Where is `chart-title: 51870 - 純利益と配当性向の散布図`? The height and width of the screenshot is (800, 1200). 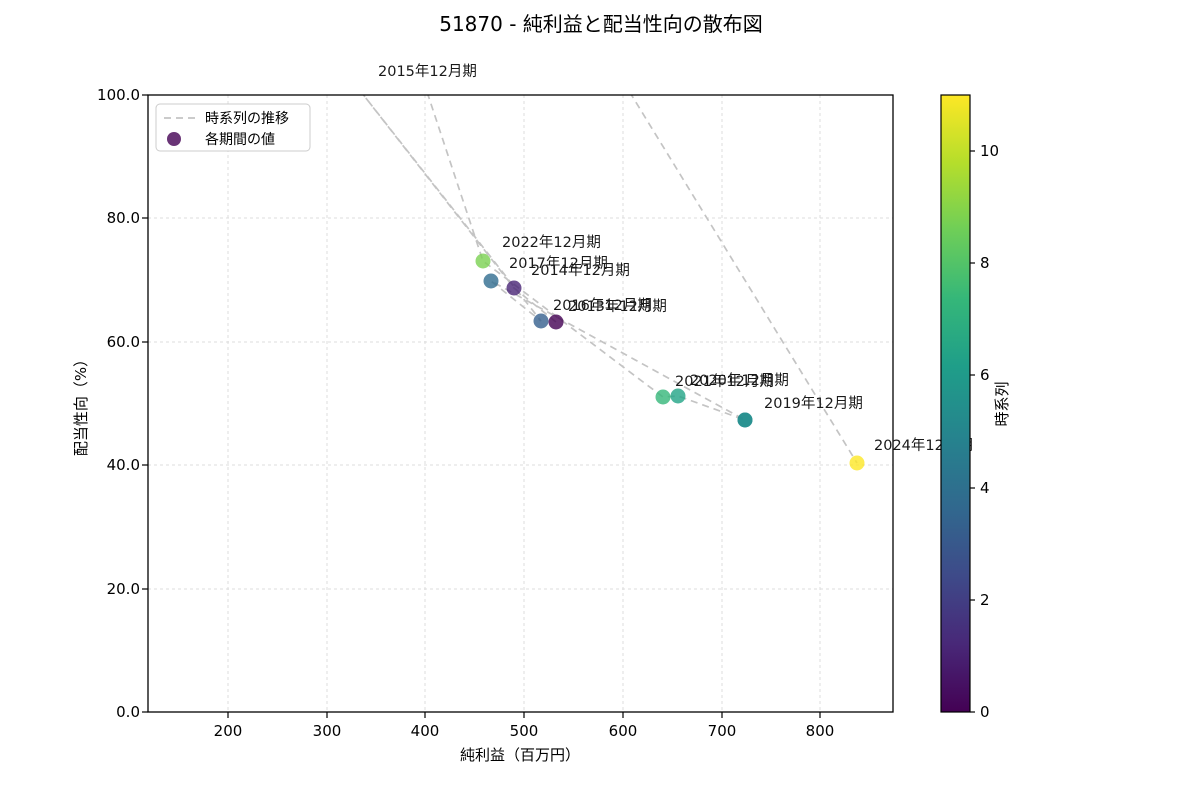 chart-title: 51870 - 純利益と配当性向の散布図 is located at coordinates (601, 24).